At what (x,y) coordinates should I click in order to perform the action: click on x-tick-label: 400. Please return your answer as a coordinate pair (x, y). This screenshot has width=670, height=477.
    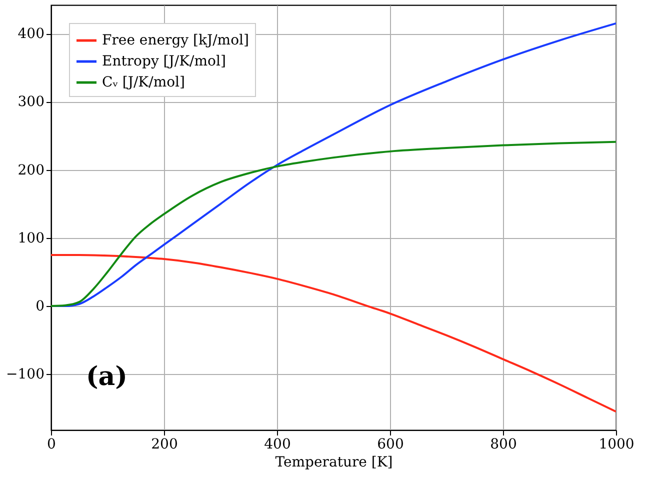
    Looking at the image, I should click on (277, 444).